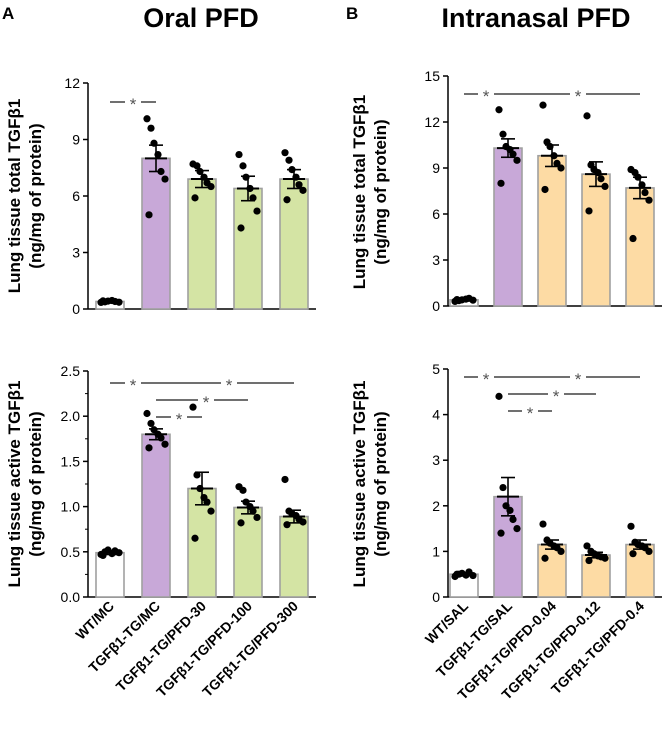 Image resolution: width=671 pixels, height=735 pixels. Describe the element at coordinates (436, 551) in the screenshot. I see `y-tick-label: 1` at that location.